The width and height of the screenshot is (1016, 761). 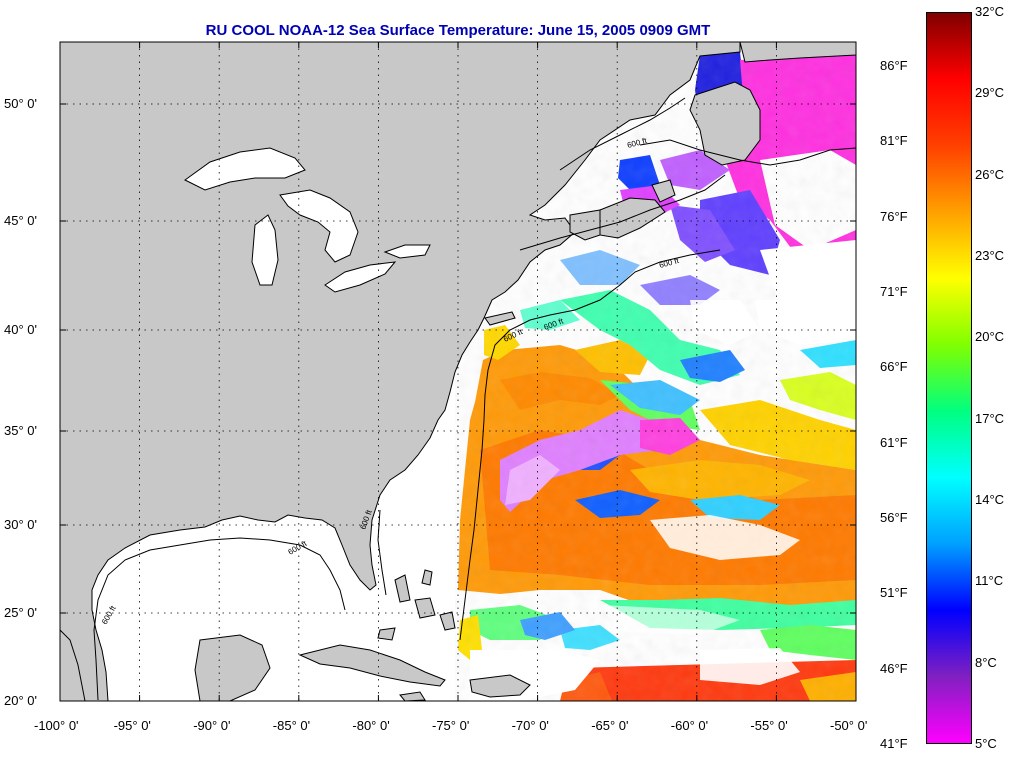 I want to click on colorbar-fahrenheit-label: 71°F, so click(x=894, y=291).